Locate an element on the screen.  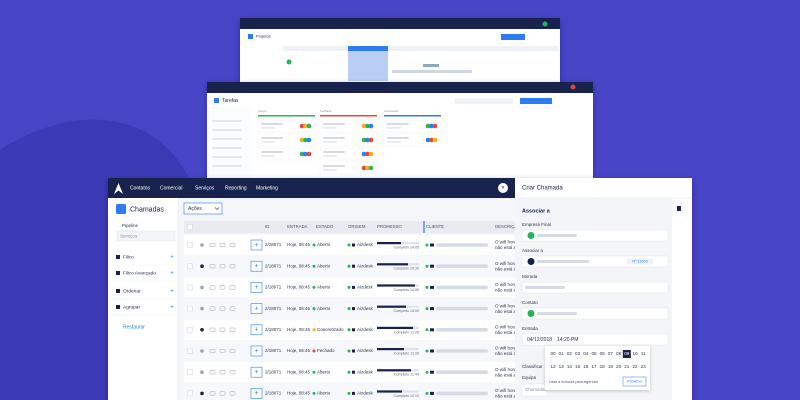
hour: 09 is located at coordinates (627, 353).